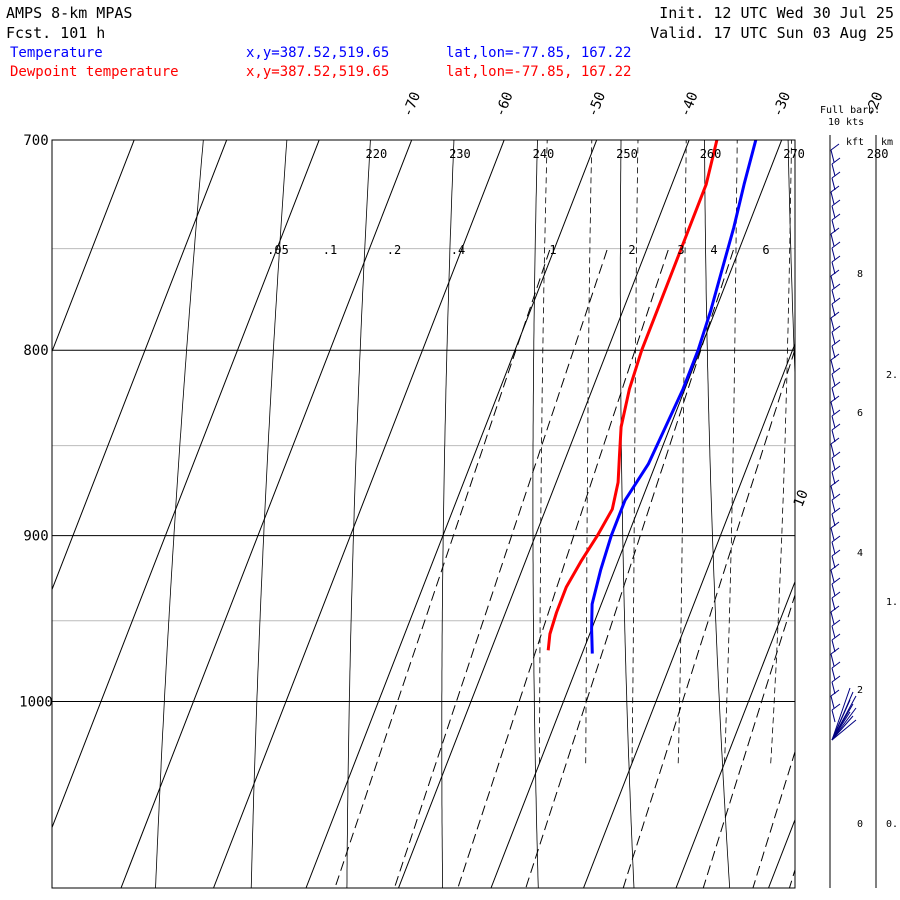 Image resolution: width=900 pixels, height=900 pixels. I want to click on temperature-legend: Temperature, so click(56, 53).